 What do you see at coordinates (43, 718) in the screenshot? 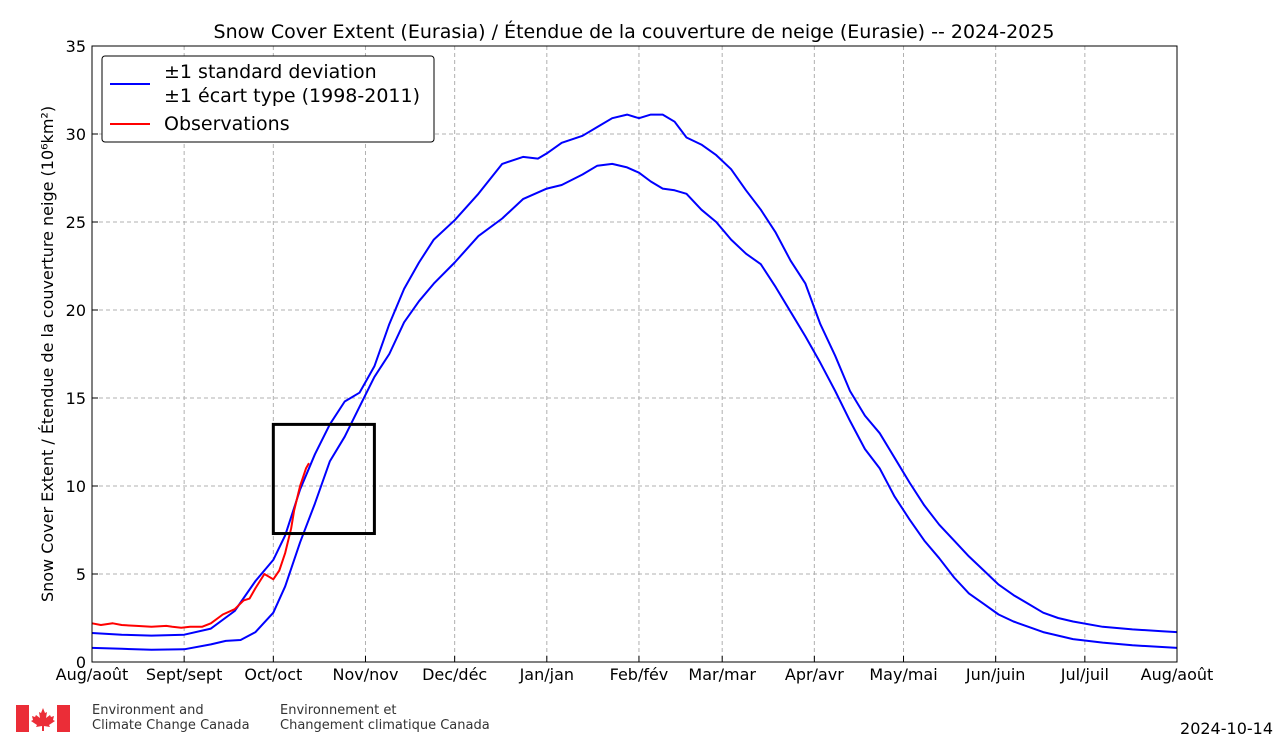
I see `canada-flag-icon` at bounding box center [43, 718].